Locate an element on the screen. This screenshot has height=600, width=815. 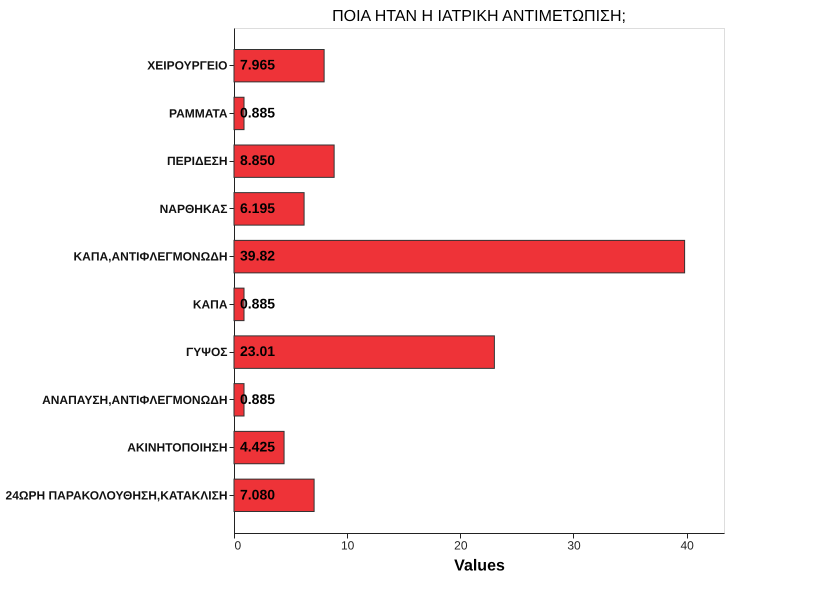
x-tick-label: 30 is located at coordinates (574, 545).